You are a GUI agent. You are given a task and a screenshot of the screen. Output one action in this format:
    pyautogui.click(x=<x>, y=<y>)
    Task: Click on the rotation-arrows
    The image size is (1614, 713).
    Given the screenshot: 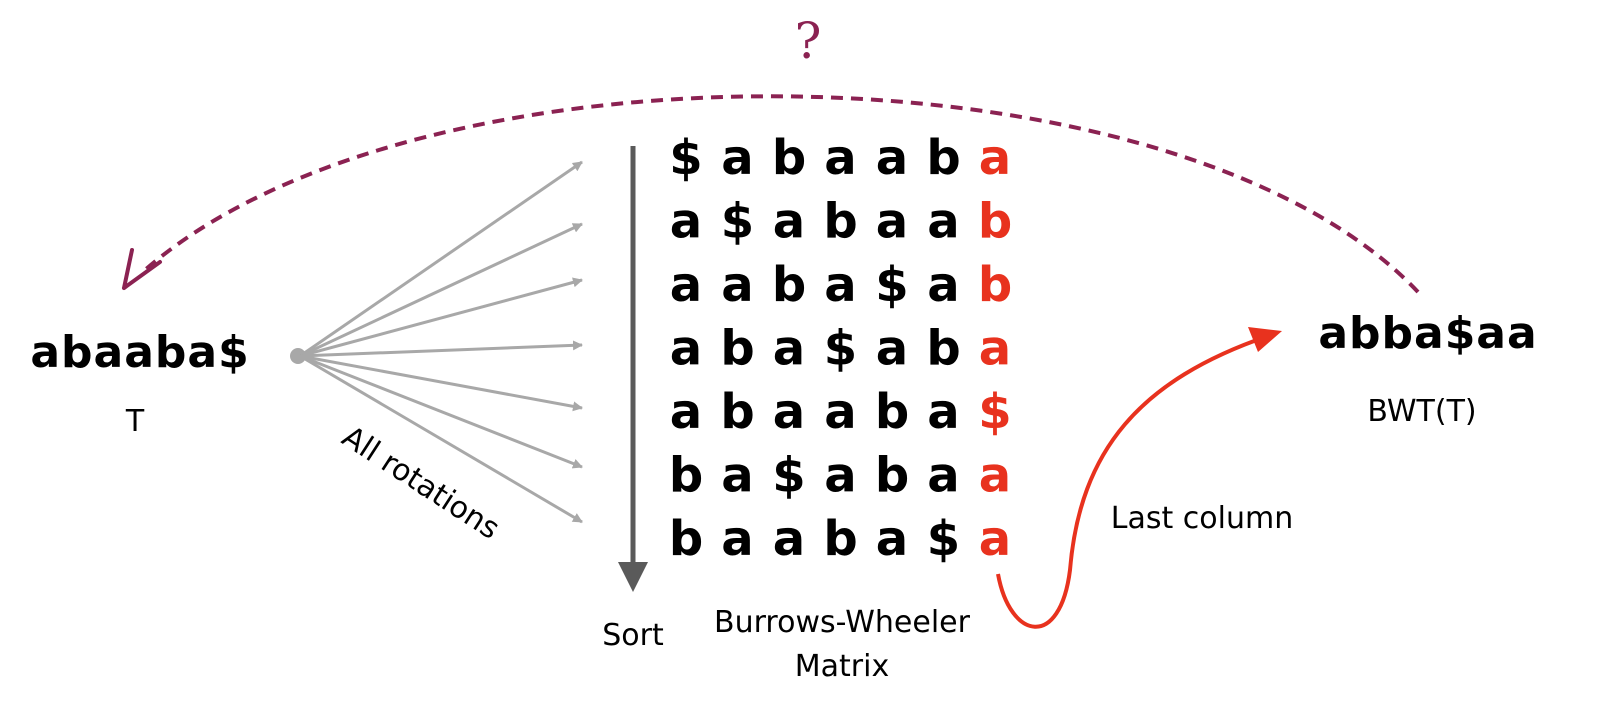 What is the action you would take?
    pyautogui.click(x=441, y=342)
    